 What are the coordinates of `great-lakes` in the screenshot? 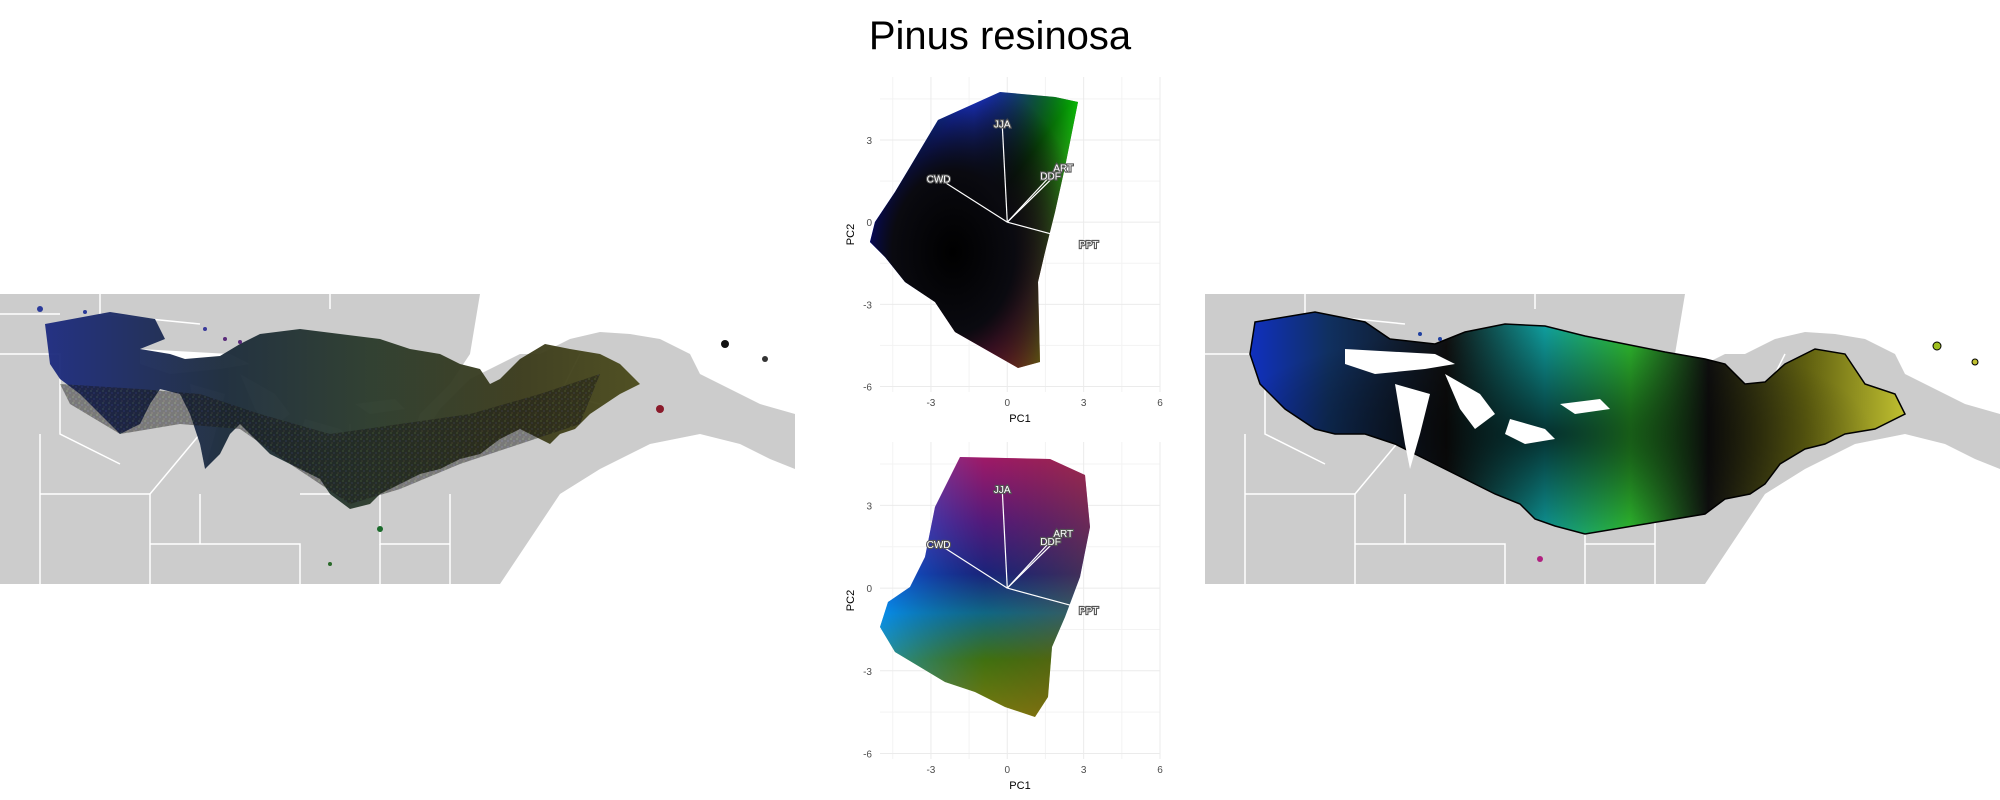 It's located at (1477, 409).